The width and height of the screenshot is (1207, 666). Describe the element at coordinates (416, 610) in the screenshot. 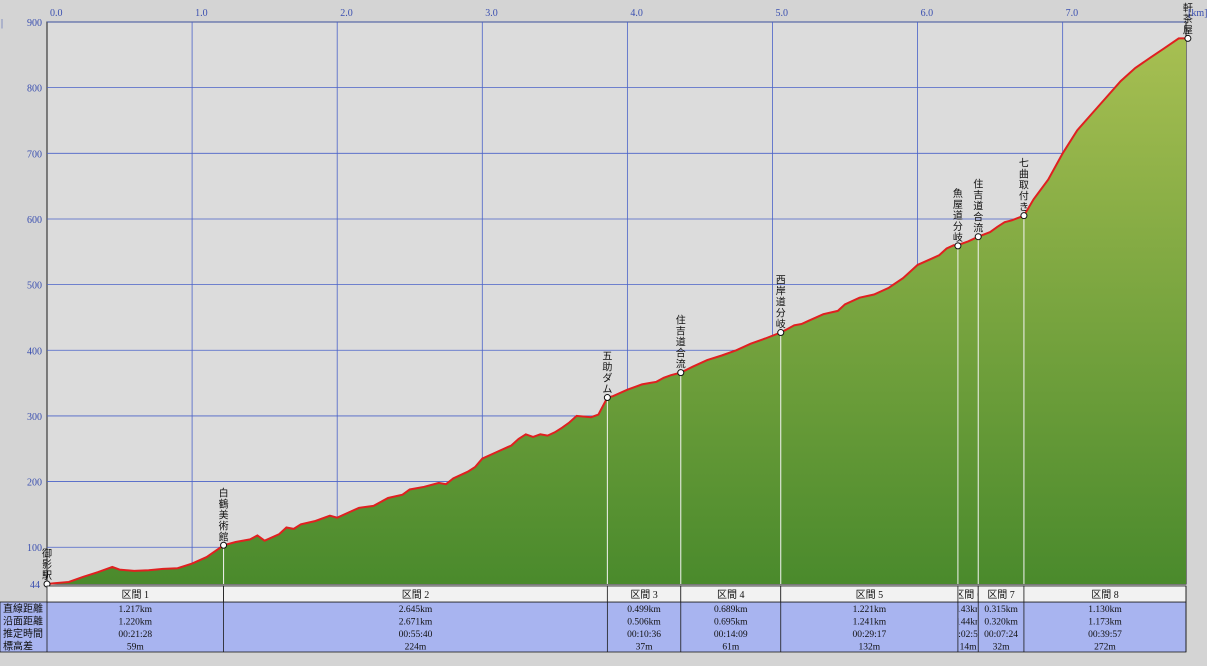

I see `segment-straight-1: 2.645km` at that location.